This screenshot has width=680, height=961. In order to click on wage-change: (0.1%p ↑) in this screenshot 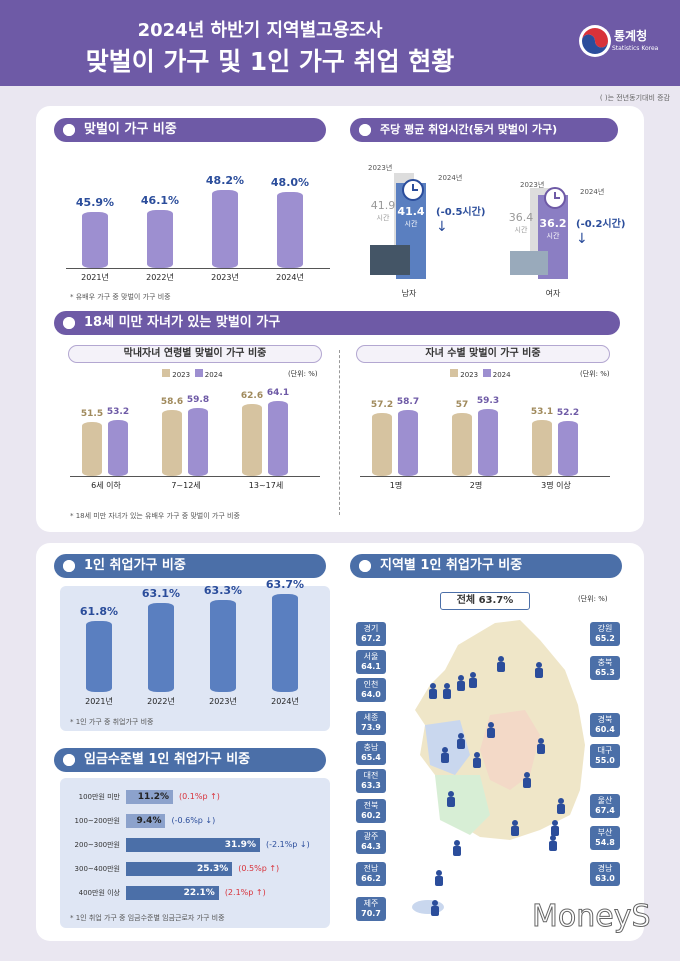, I will do `click(199, 796)`.